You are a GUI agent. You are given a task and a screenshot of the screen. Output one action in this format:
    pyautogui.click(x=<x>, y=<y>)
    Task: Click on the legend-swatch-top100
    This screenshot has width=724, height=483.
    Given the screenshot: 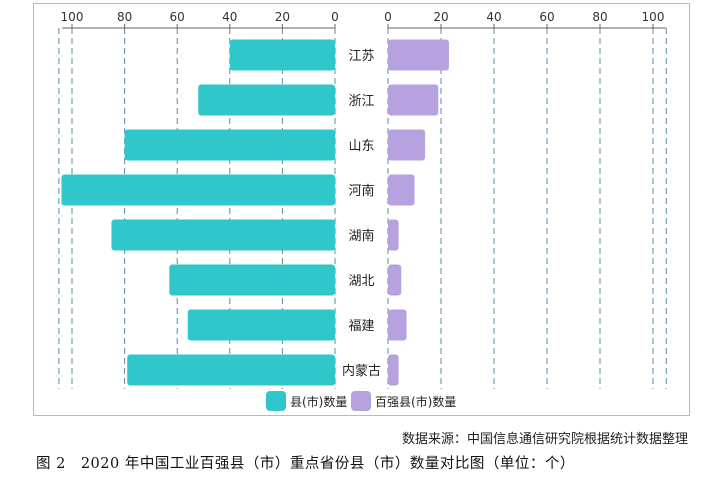 What is the action you would take?
    pyautogui.click(x=361, y=401)
    